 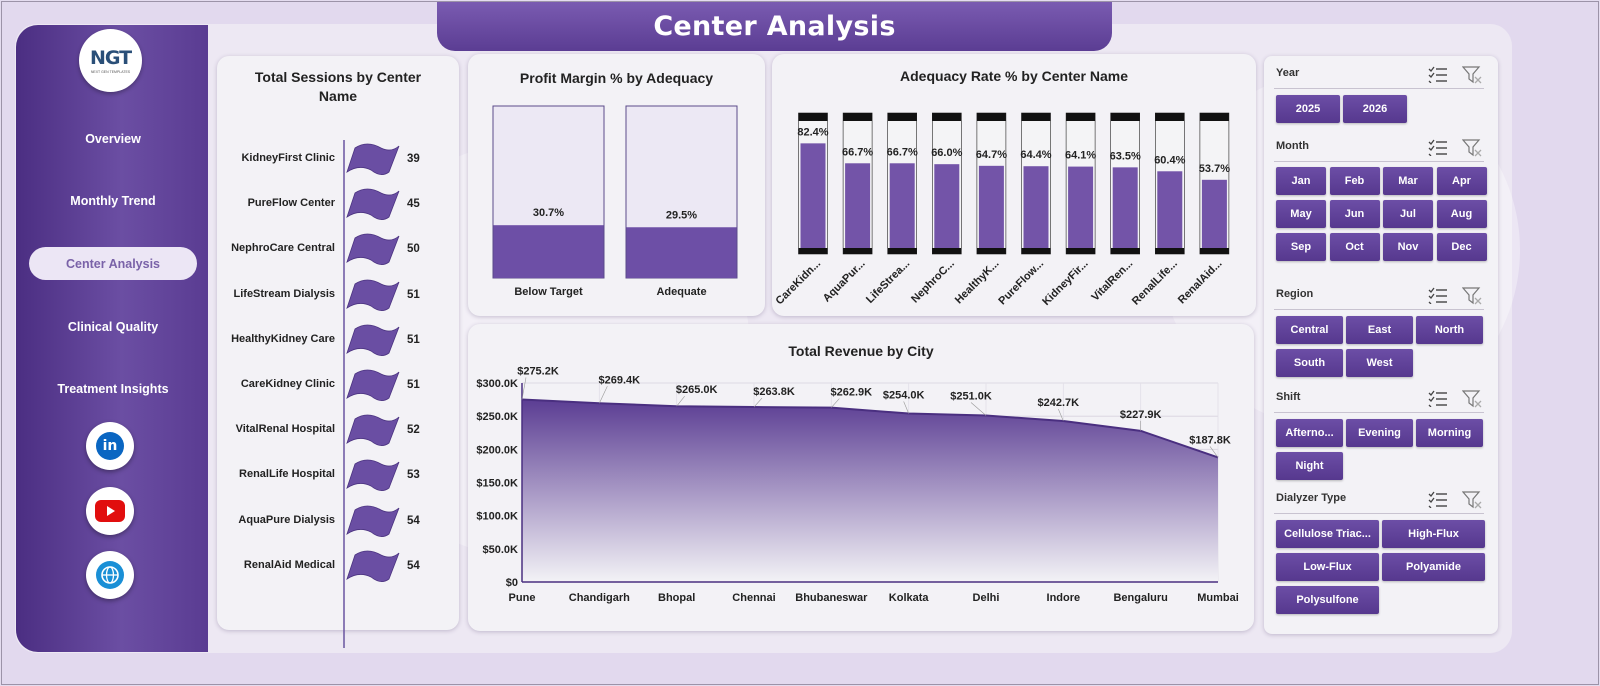 I want to click on sessions-row-value: 45, so click(x=413, y=204).